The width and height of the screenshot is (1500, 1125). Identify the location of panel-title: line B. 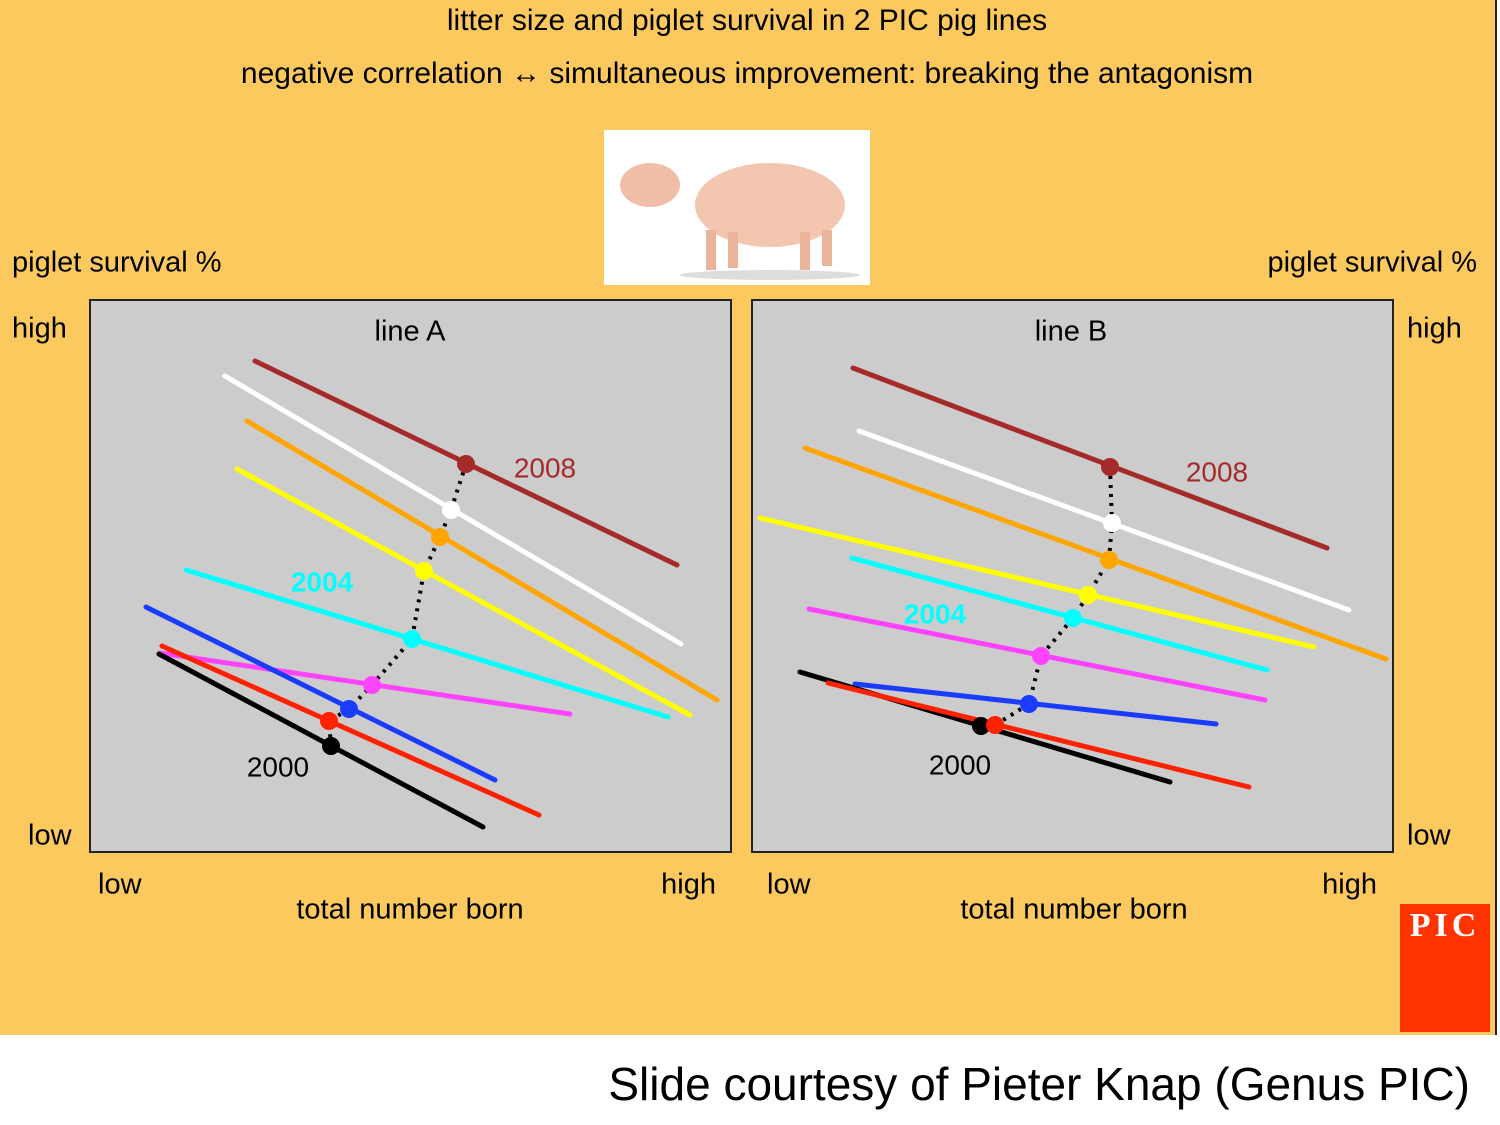
(1071, 332).